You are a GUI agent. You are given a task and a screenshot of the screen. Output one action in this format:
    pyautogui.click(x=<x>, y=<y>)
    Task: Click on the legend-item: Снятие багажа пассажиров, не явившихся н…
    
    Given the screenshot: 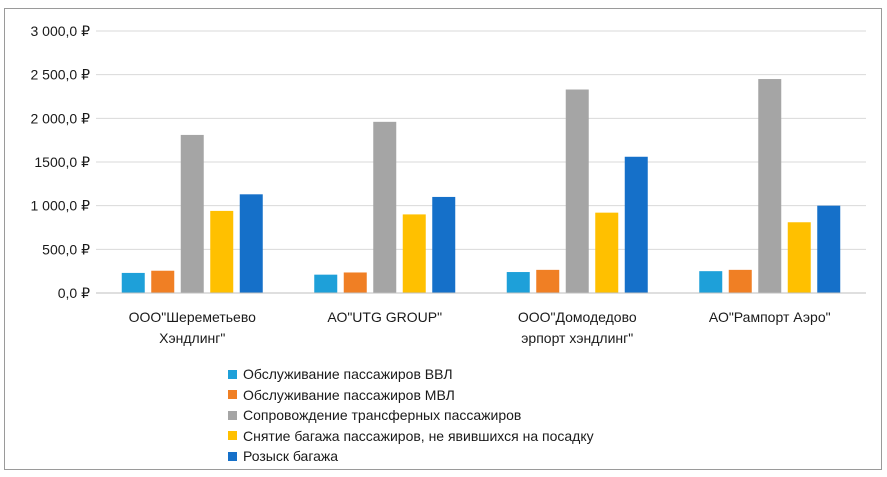 What is the action you would take?
    pyautogui.click(x=411, y=436)
    